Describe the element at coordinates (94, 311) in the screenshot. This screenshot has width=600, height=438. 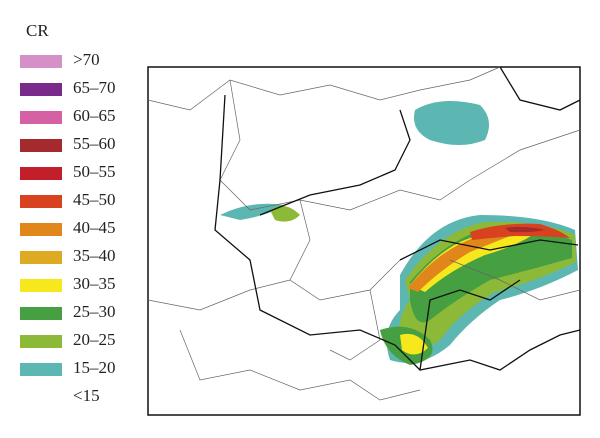
I see `legend-label: 25–30` at that location.